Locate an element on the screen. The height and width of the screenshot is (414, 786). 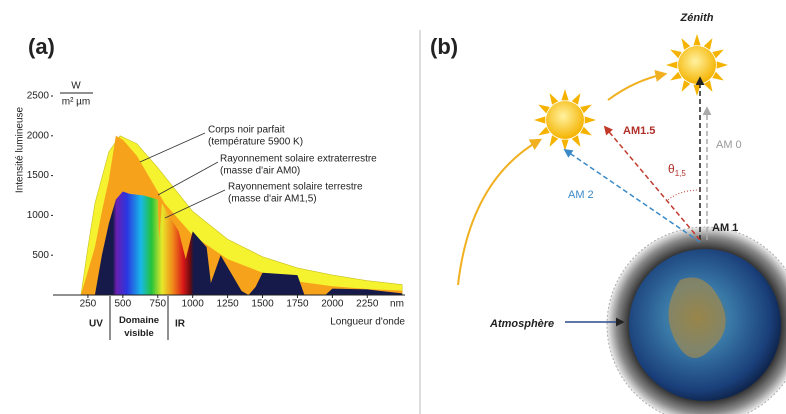
annotation: (masse d'air AM1,5) is located at coordinates (272, 199).